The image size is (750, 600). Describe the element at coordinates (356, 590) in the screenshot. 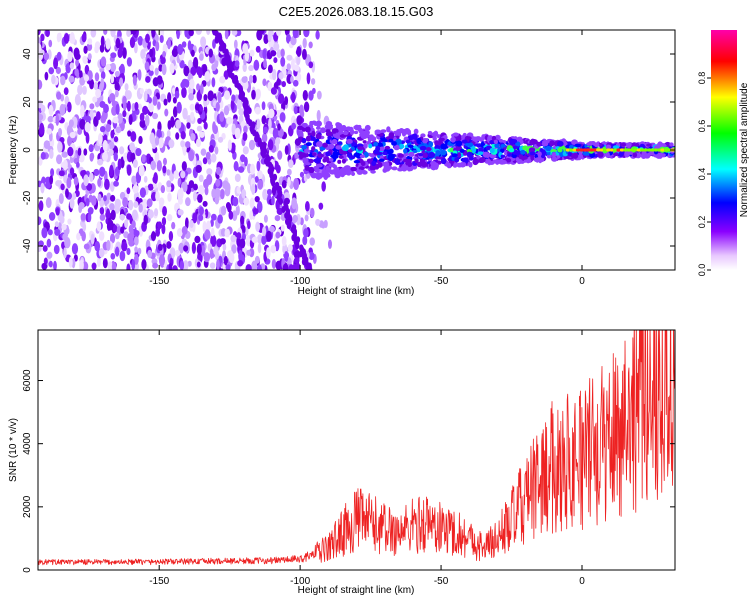

I see `snr-x-axis-label: Height of straight line (km)` at that location.